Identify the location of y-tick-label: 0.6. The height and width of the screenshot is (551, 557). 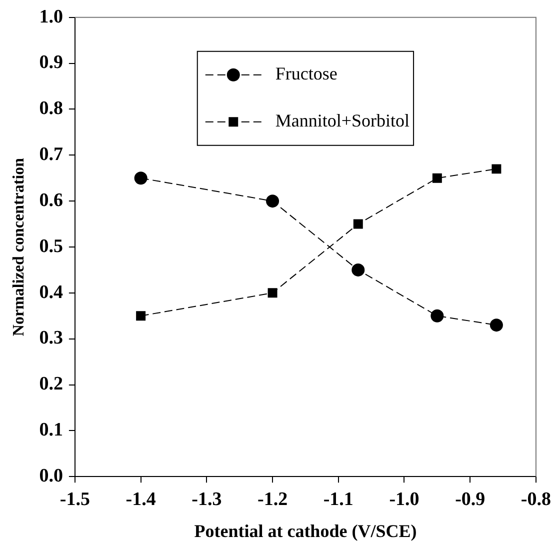
(51, 200).